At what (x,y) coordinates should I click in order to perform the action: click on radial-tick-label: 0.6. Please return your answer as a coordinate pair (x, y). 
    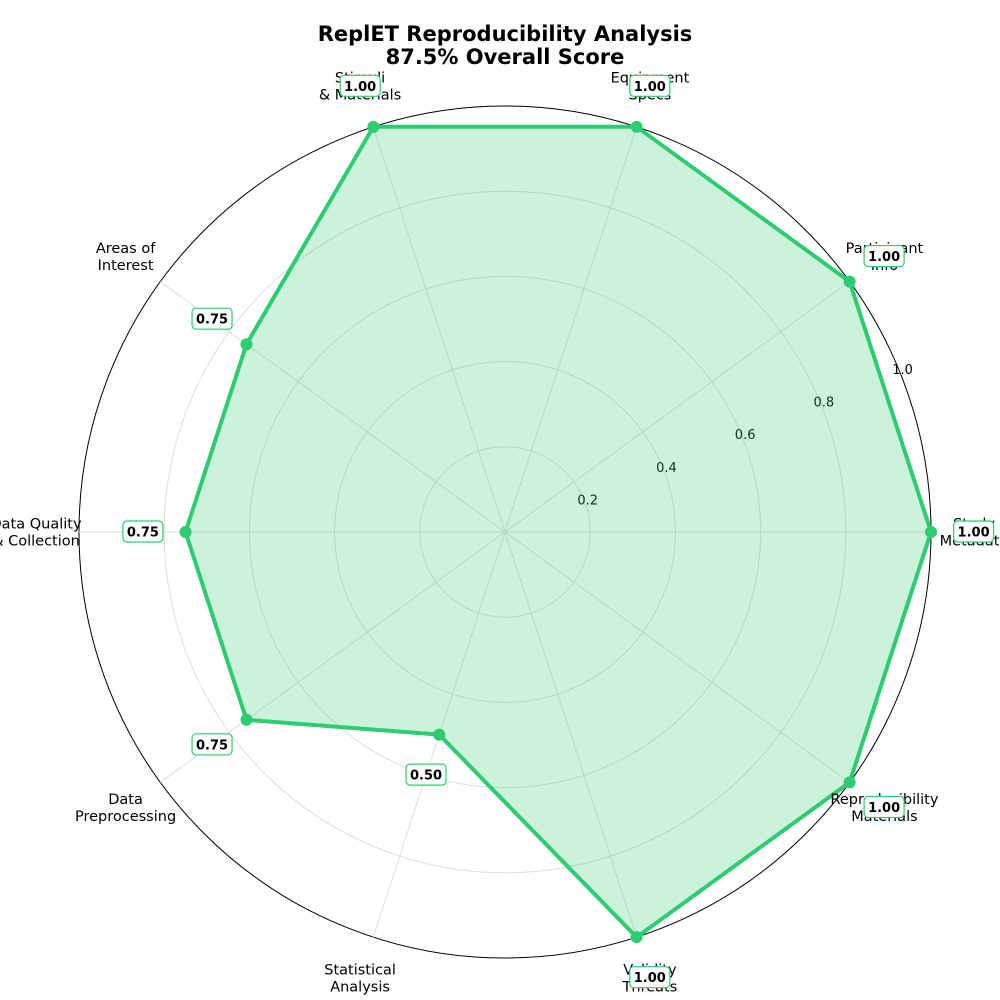
    Looking at the image, I should click on (745, 435).